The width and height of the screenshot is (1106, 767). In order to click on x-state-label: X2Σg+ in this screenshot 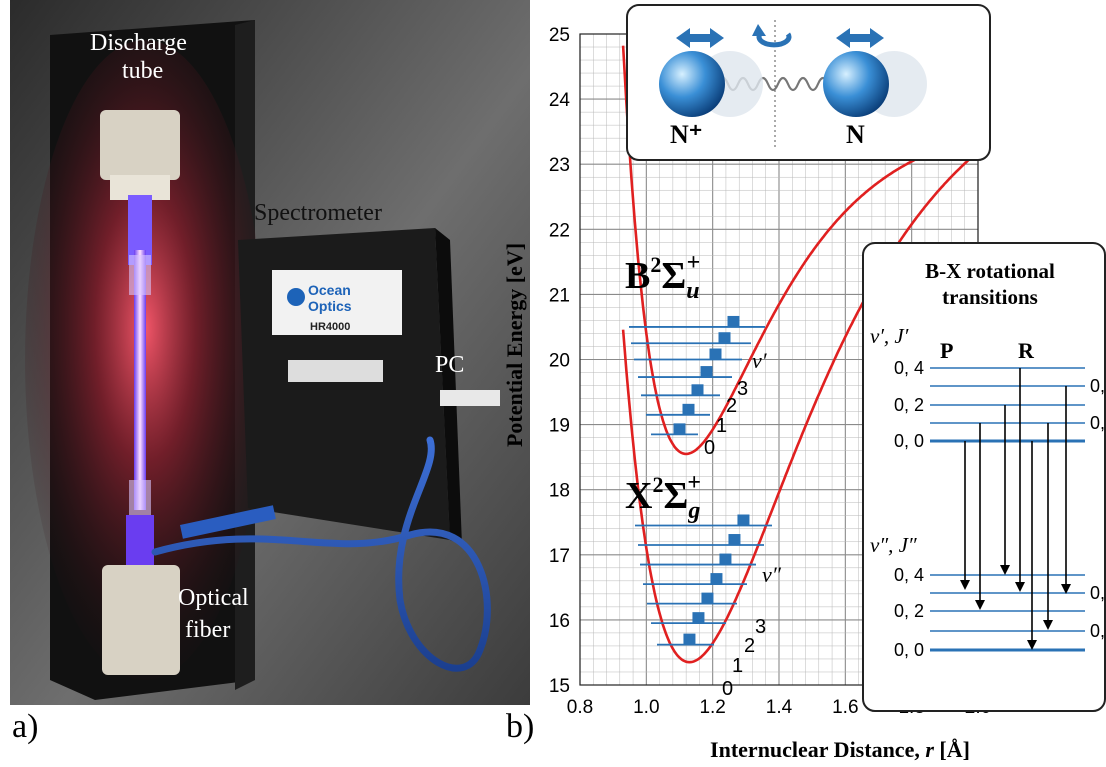, I will do `click(663, 497)`.